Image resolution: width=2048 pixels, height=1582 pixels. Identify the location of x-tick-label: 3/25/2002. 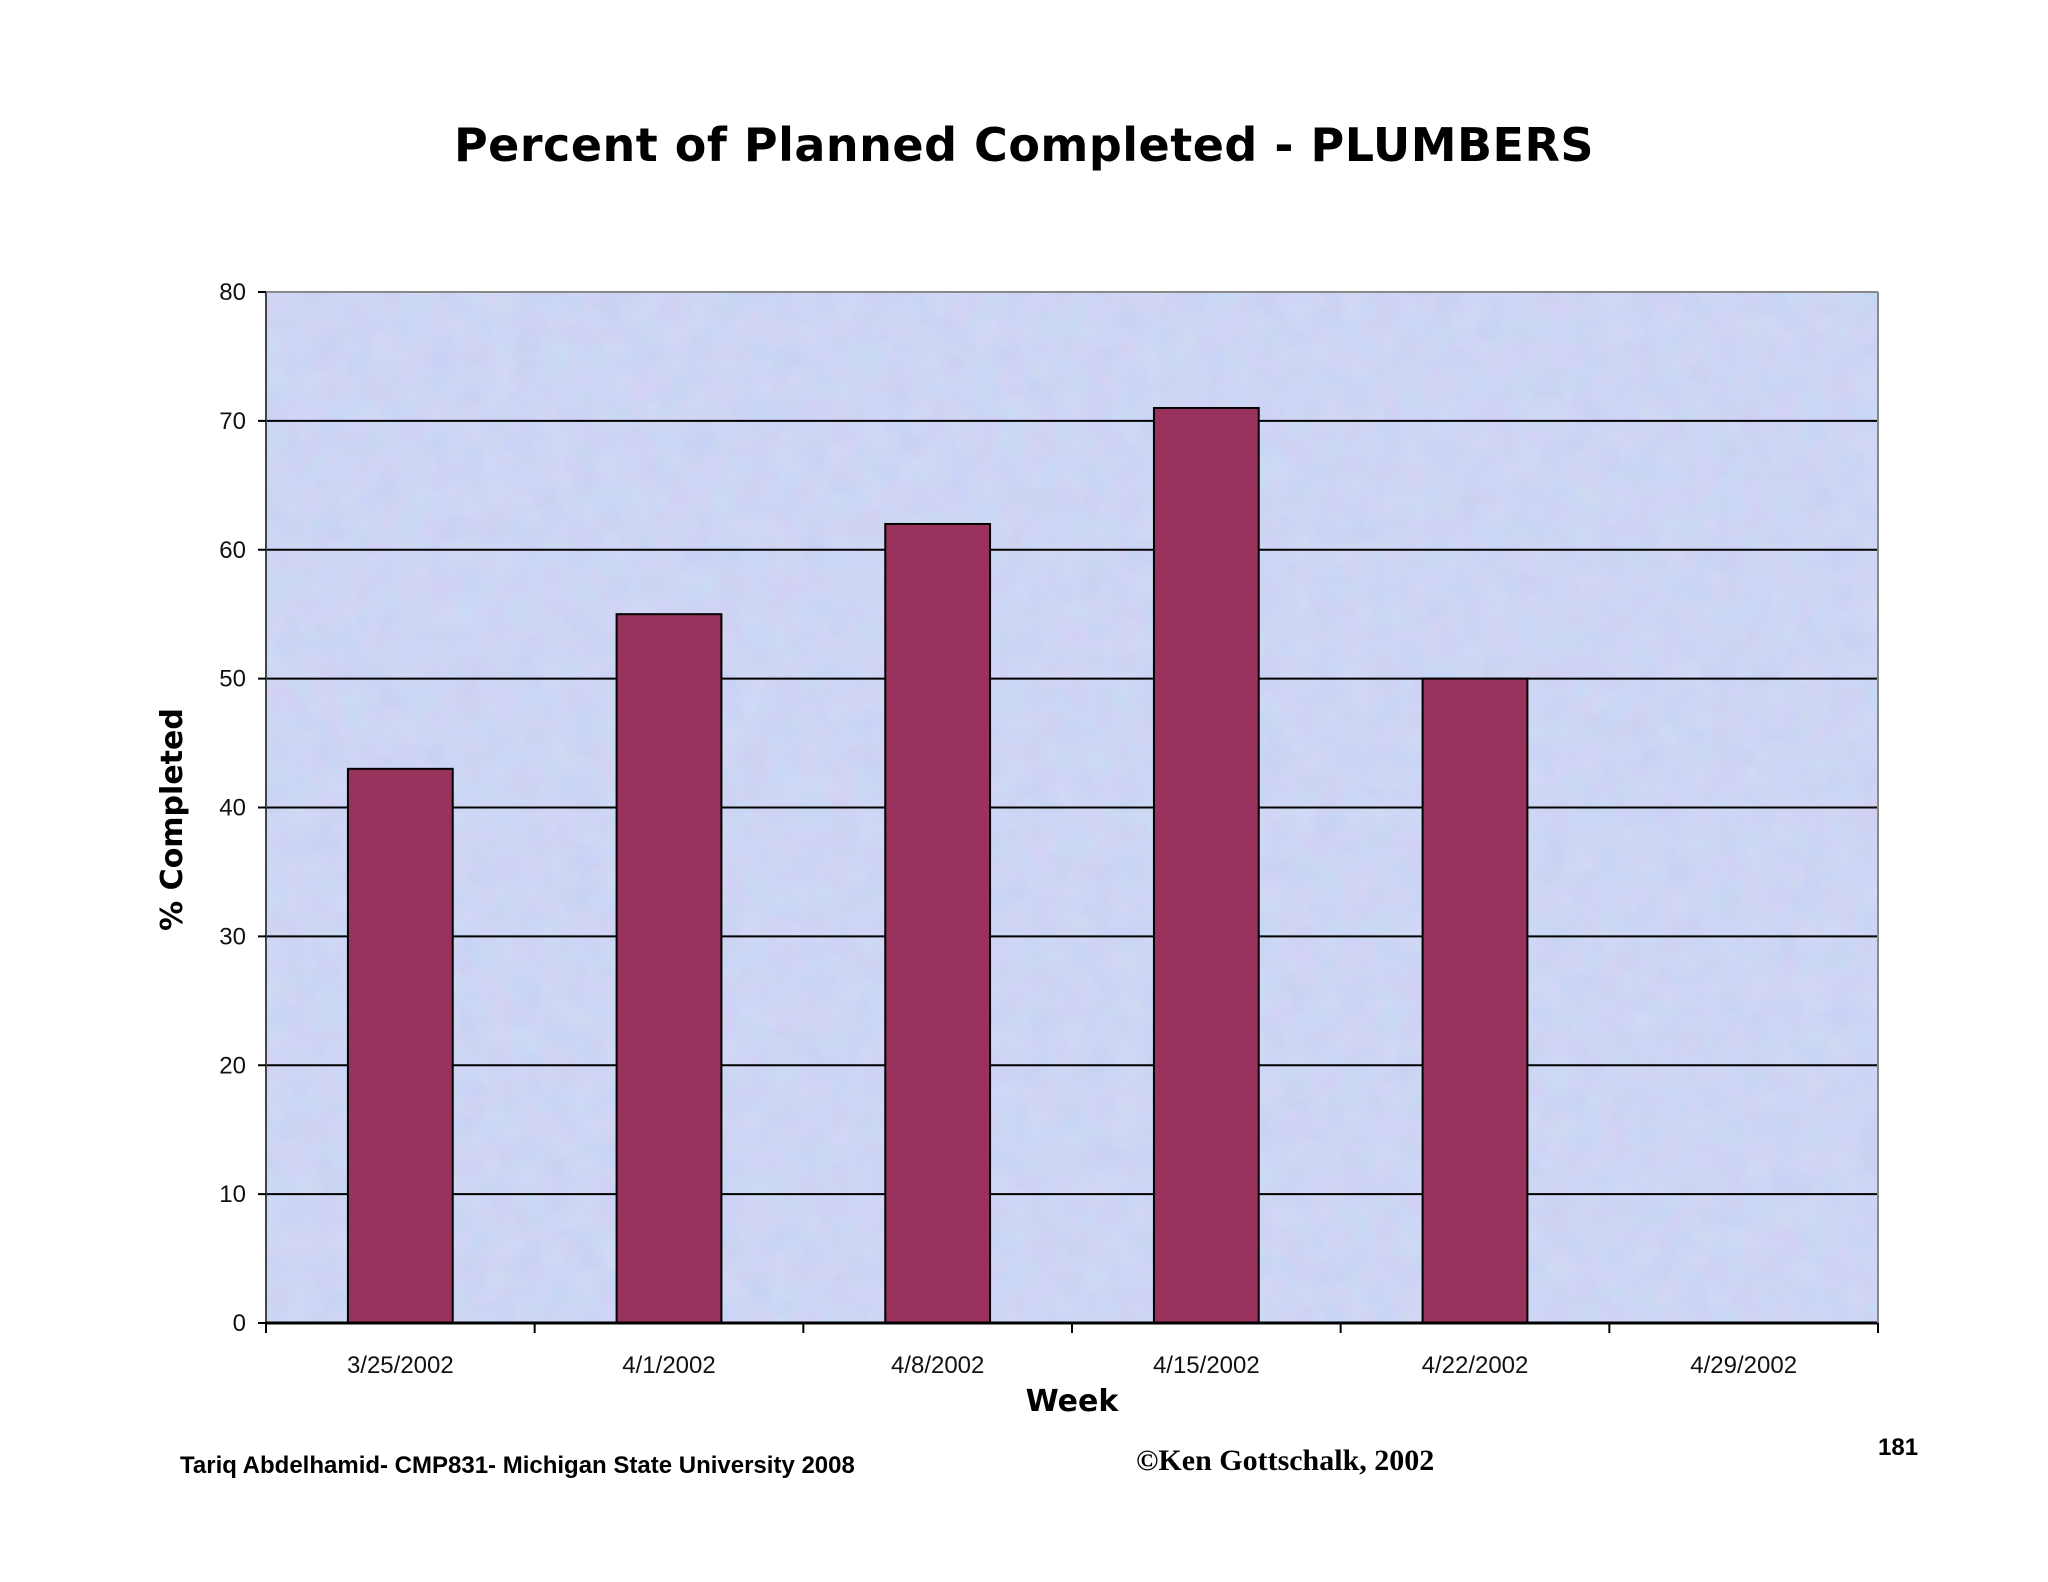
(400, 1365).